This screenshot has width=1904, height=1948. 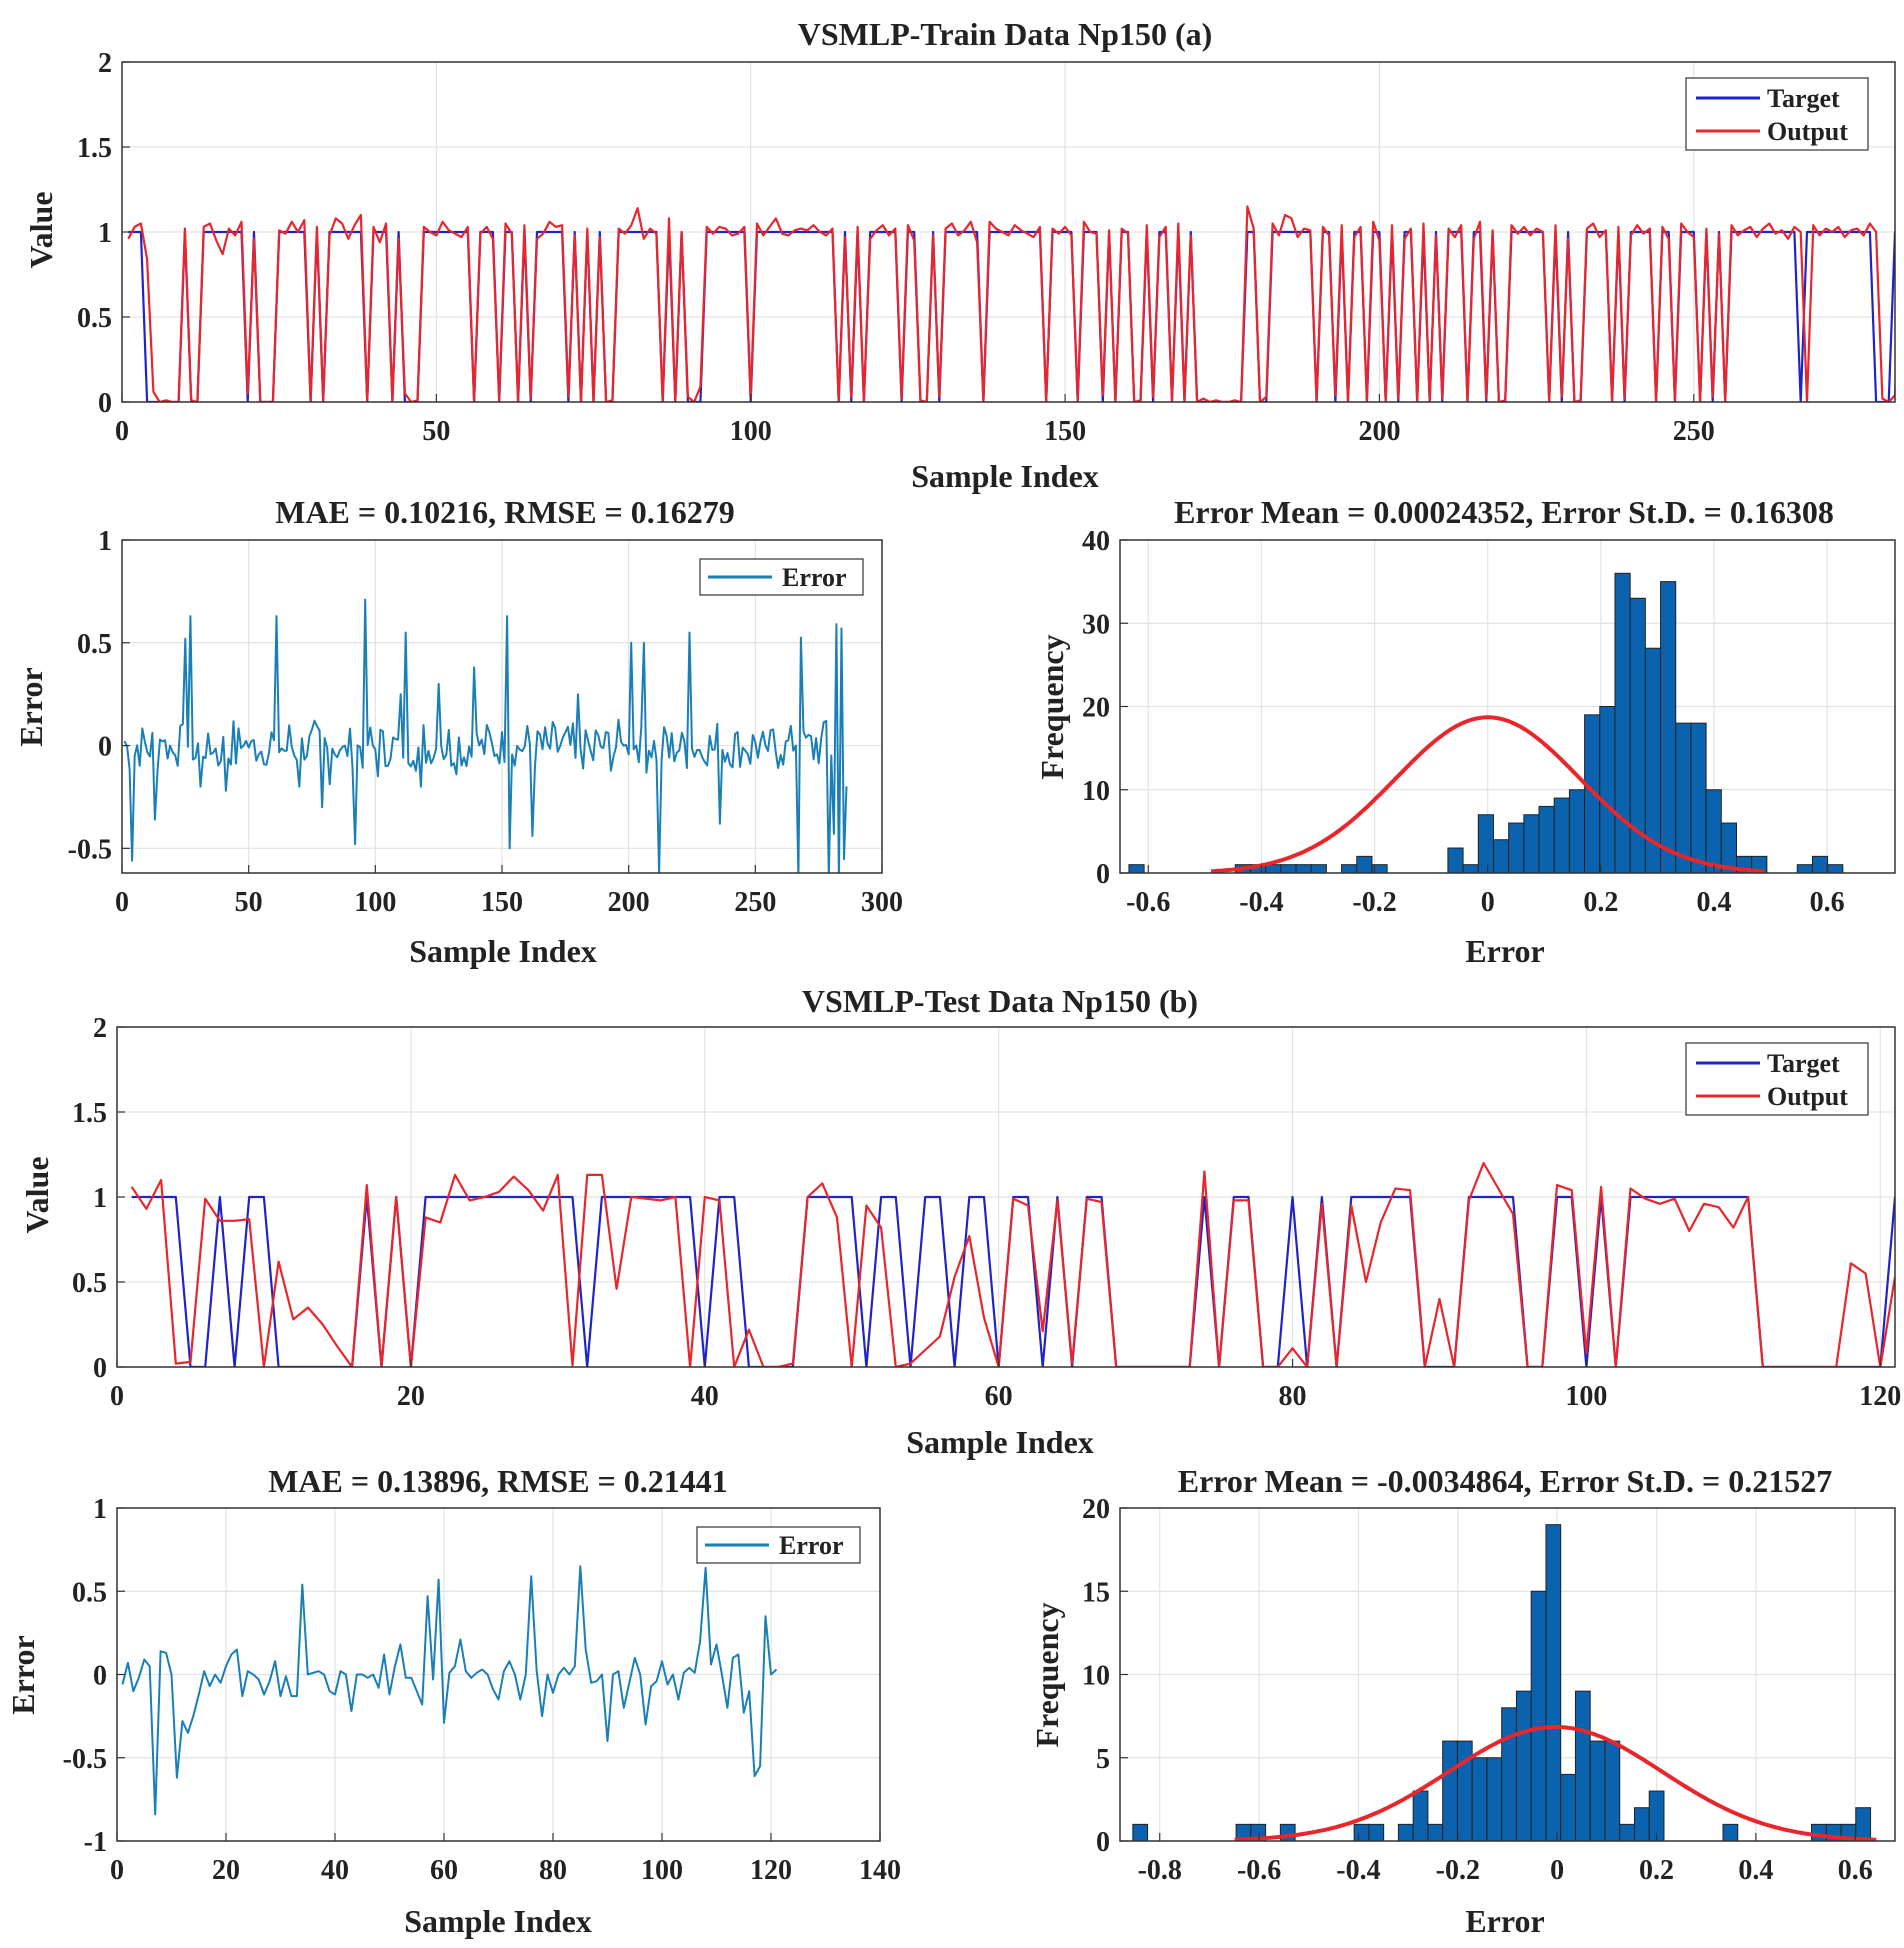 What do you see at coordinates (503, 951) in the screenshot?
I see `train-error-xlabel: Sample Index` at bounding box center [503, 951].